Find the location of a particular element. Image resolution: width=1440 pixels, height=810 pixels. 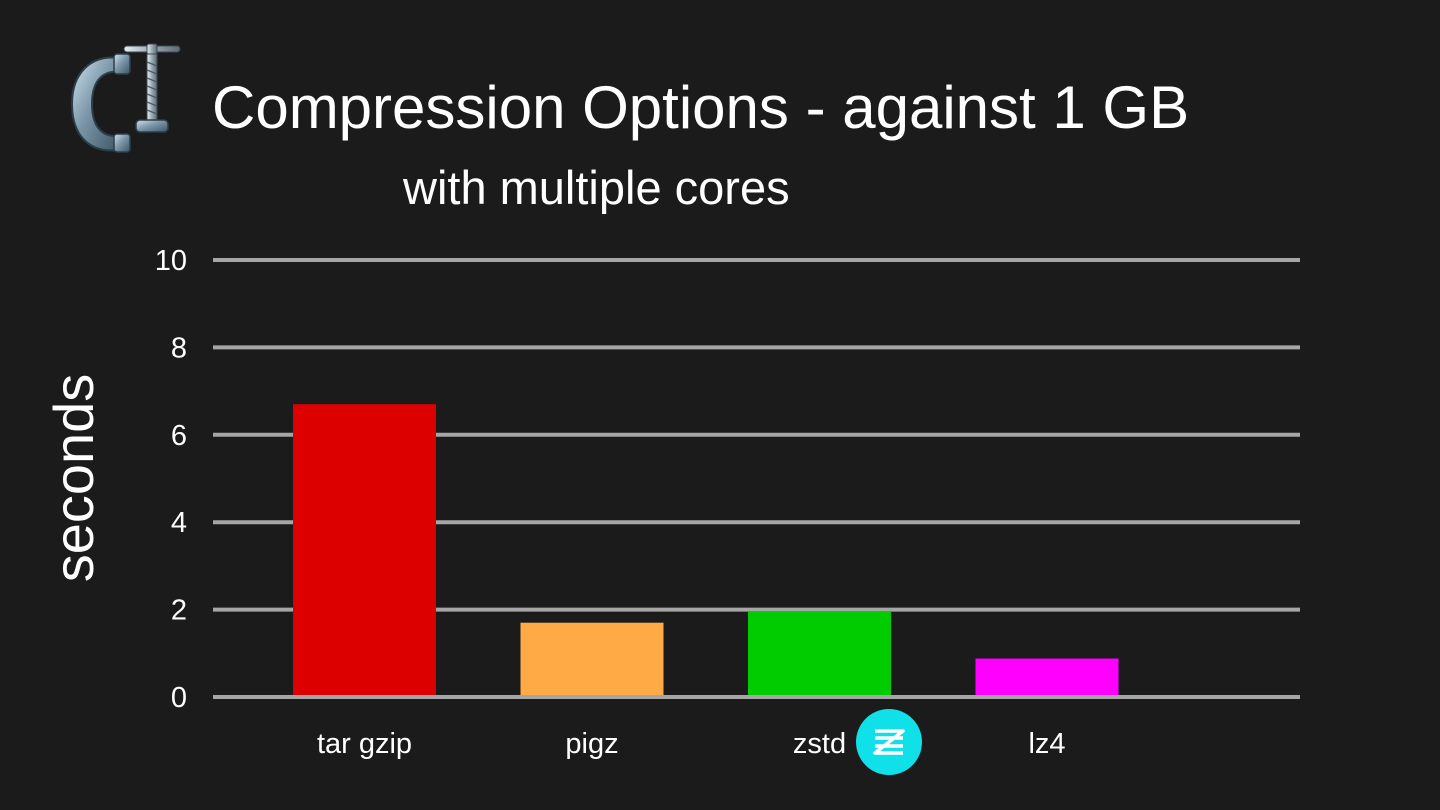

y-tick-labels: 0 2 4 6 8 10 is located at coordinates (171, 479).